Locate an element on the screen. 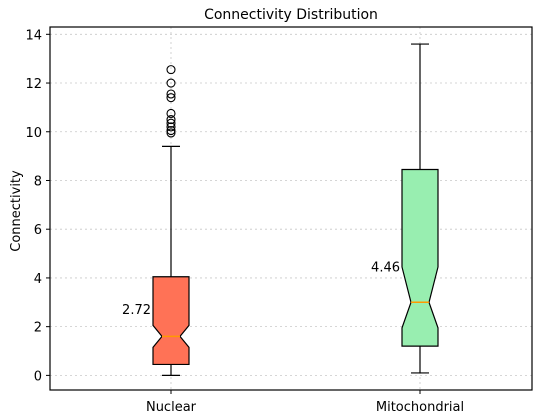  y-tick-label: 10 is located at coordinates (33, 133).